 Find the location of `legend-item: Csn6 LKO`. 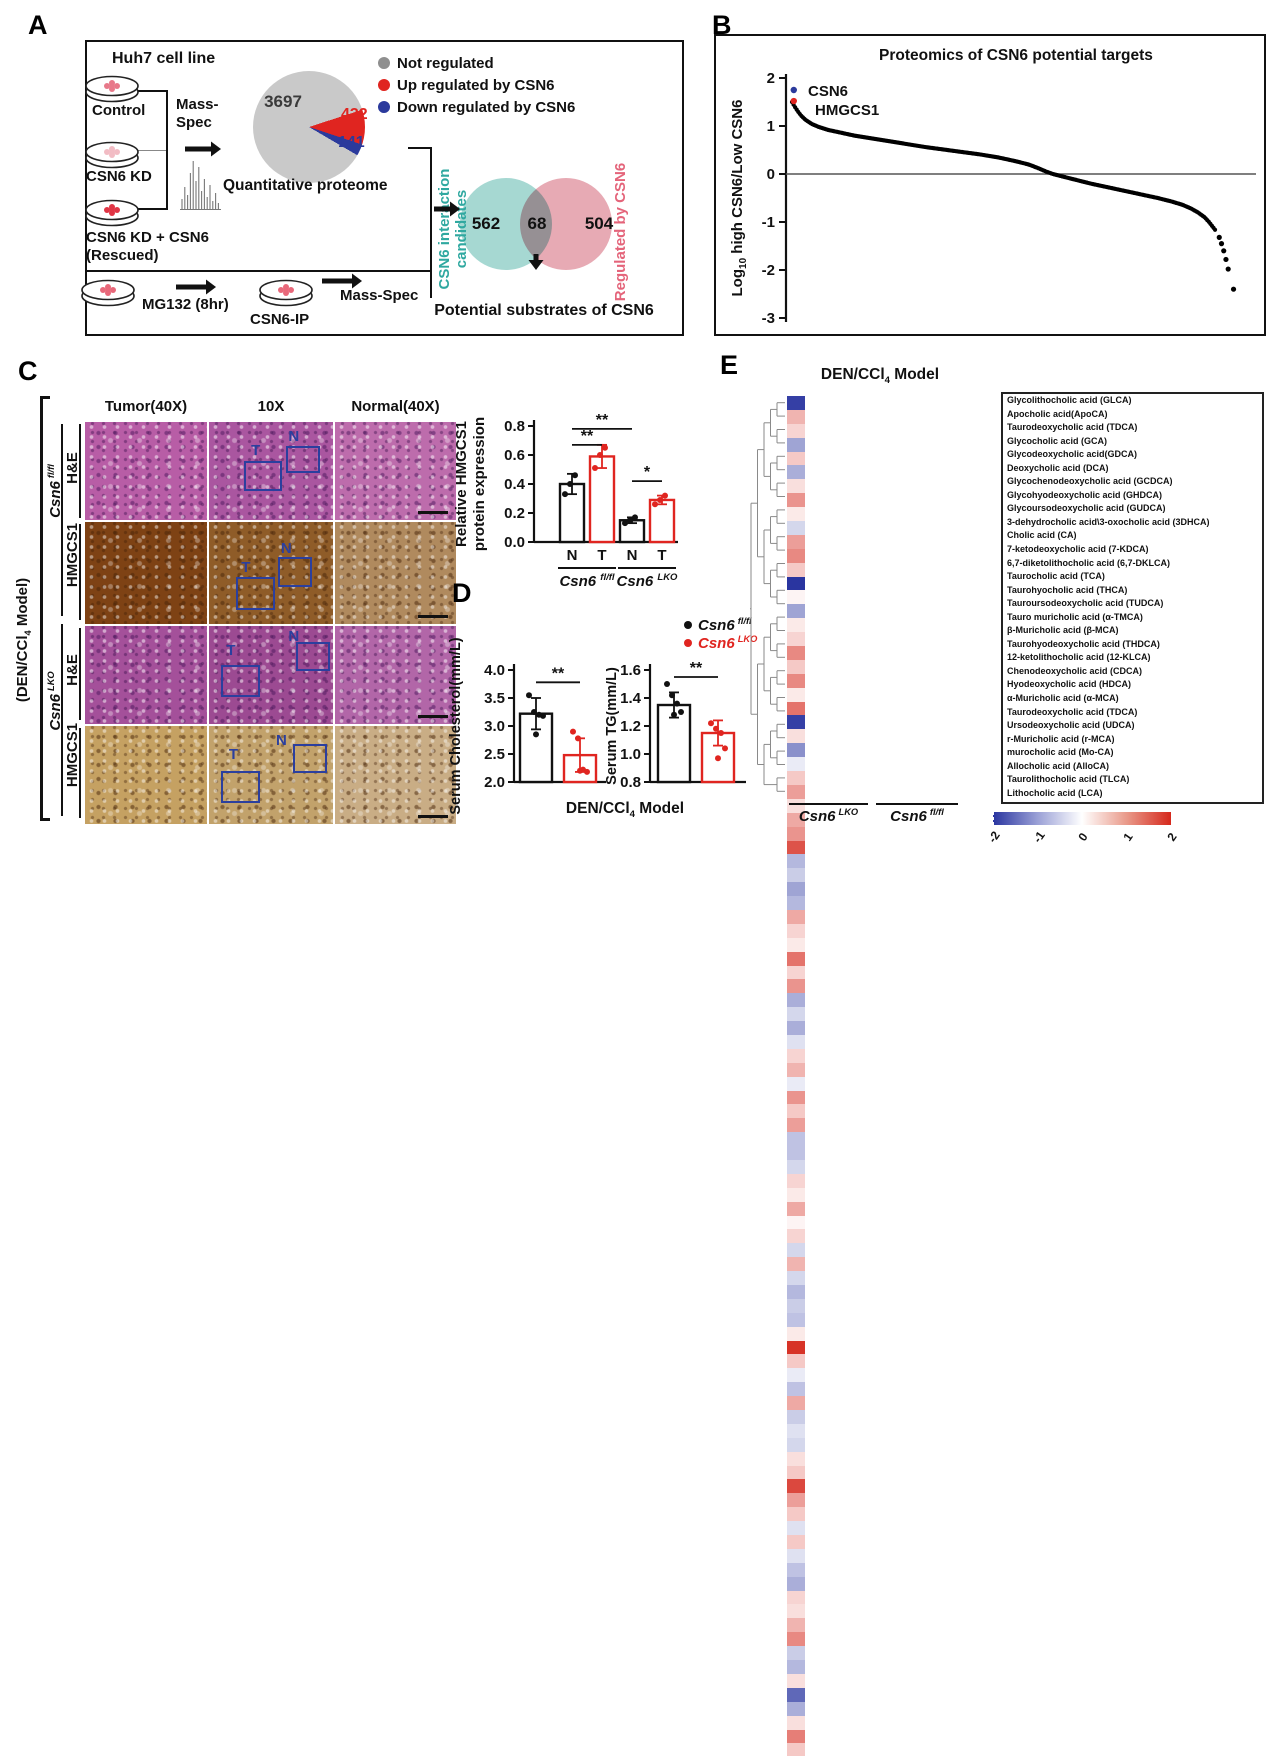

legend-item: Csn6 LKO is located at coordinates (720, 643).